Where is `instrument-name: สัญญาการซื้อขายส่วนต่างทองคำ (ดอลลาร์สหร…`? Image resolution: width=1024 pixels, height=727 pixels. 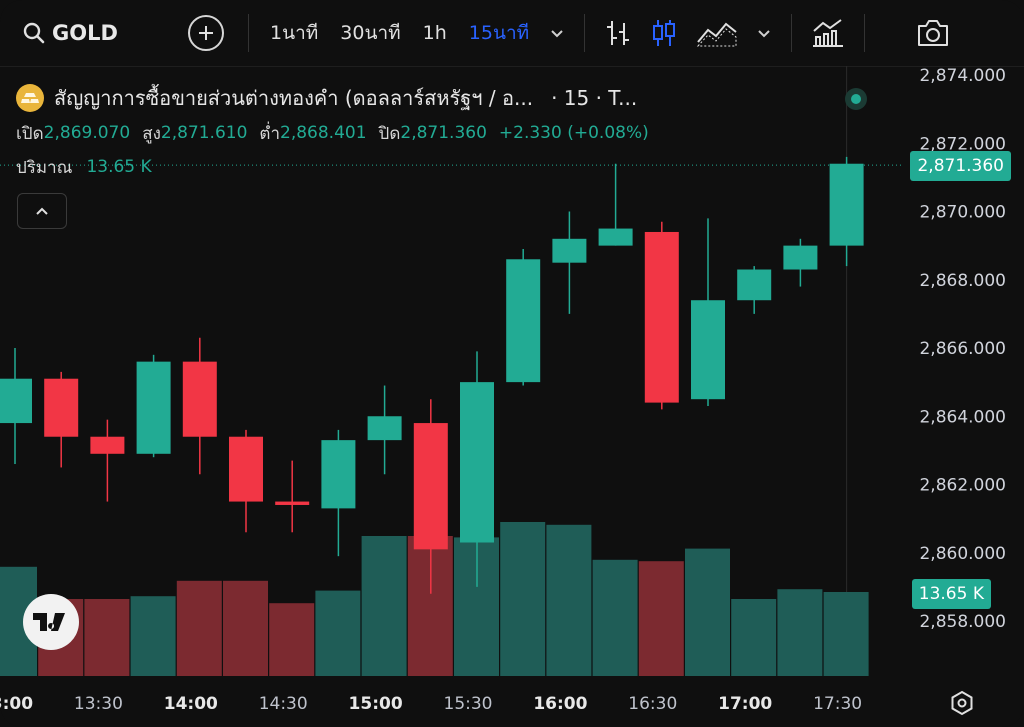 instrument-name: สัญญาการซื้อขายส่วนต่างทองคำ (ดอลลาร์สหร… is located at coordinates (294, 98).